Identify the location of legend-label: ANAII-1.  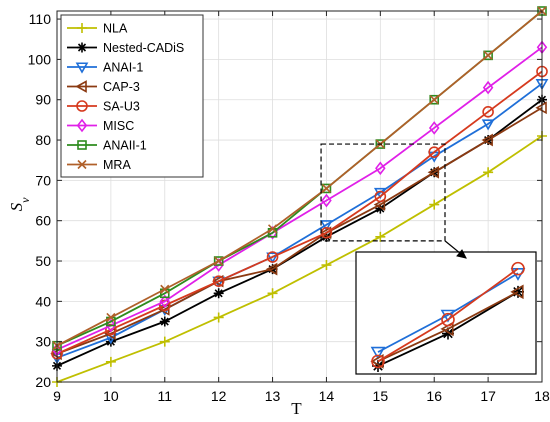
(125, 146).